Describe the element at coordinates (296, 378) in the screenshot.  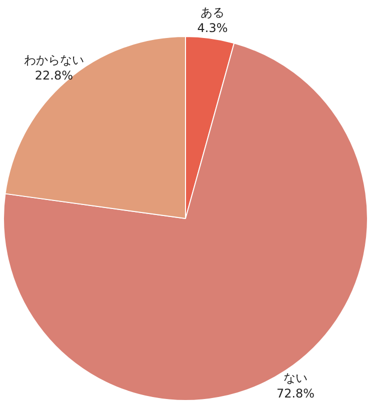
I see `slice-label: ない` at that location.